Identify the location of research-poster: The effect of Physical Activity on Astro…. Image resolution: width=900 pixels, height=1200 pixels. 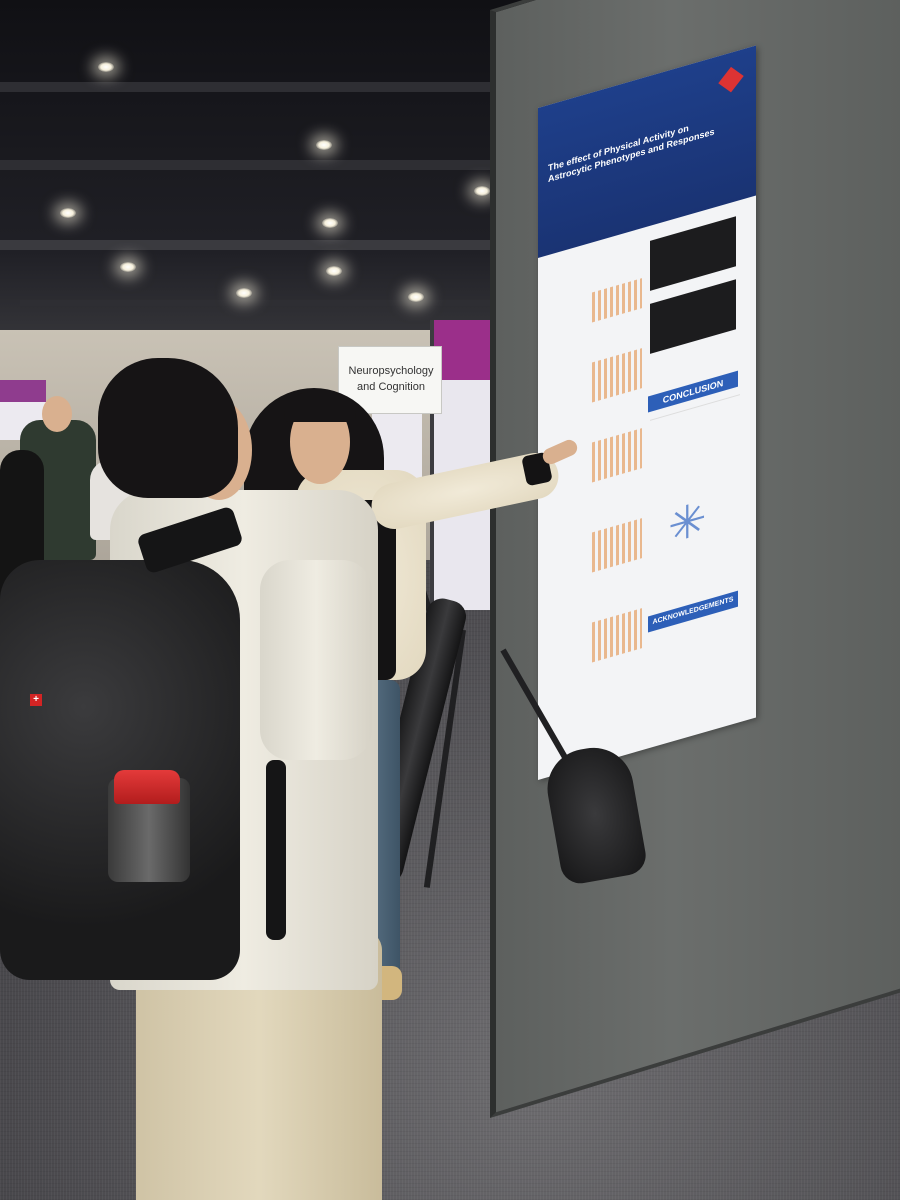
(647, 413).